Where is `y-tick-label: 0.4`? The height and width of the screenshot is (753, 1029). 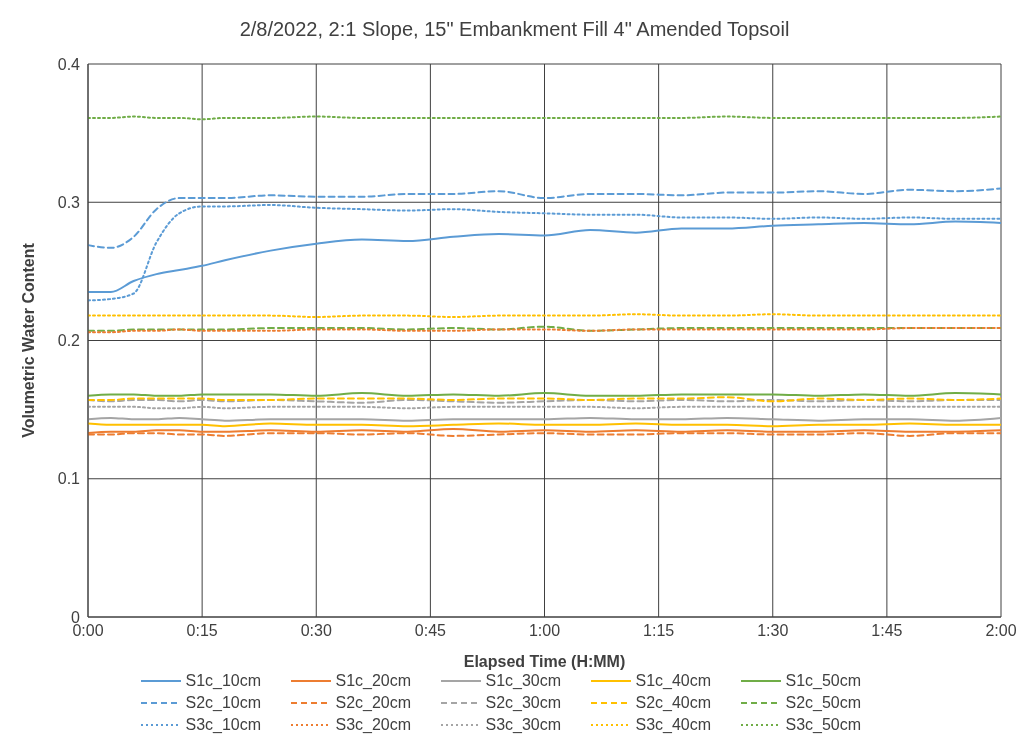
y-tick-label: 0.4 is located at coordinates (69, 64).